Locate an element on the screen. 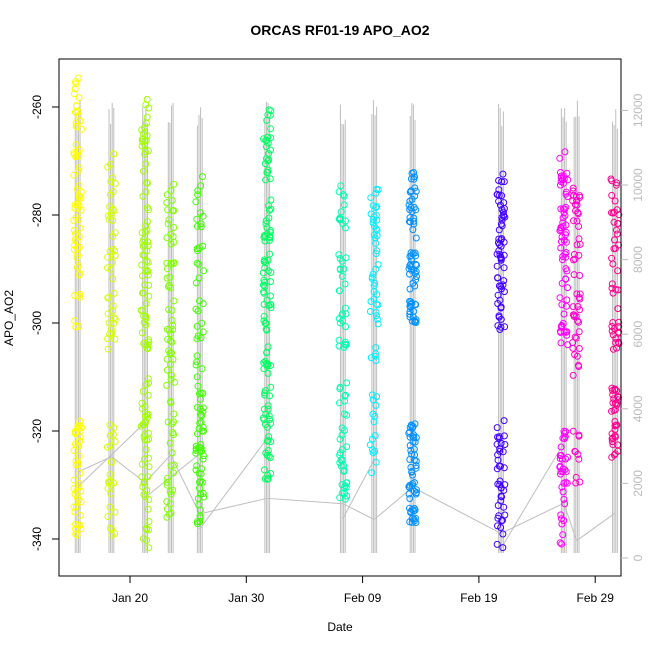  chart-title: ORCAS RF01-19 APO_AO2 is located at coordinates (339, 30).